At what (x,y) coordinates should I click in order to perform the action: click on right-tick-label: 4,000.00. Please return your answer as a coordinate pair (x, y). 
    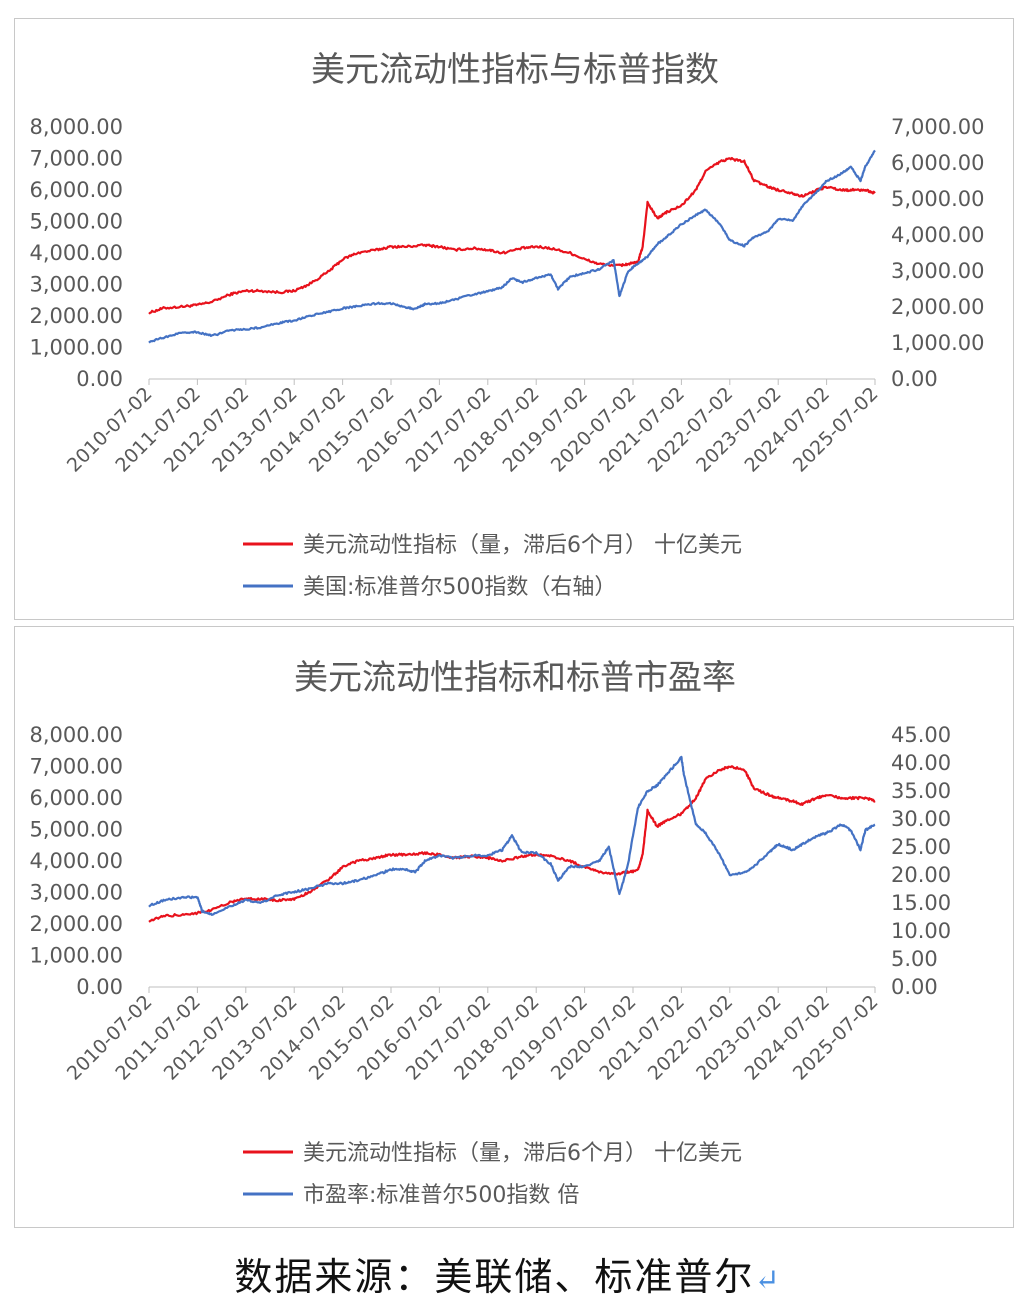
    Looking at the image, I should click on (938, 235).